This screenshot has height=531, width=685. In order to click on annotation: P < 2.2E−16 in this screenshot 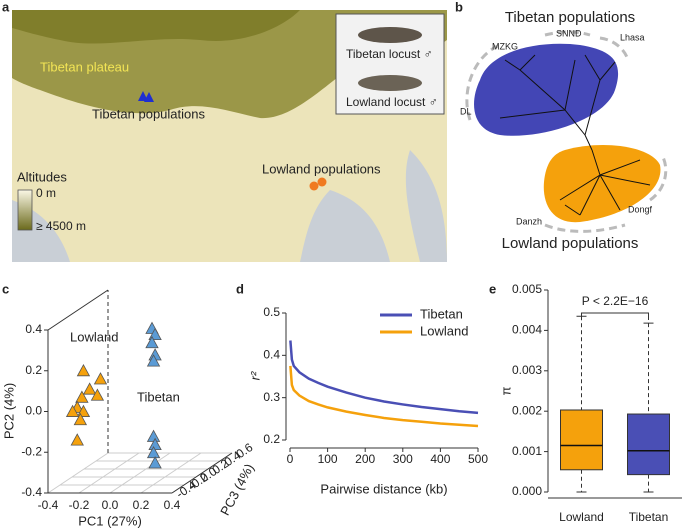, I will do `click(615, 301)`.